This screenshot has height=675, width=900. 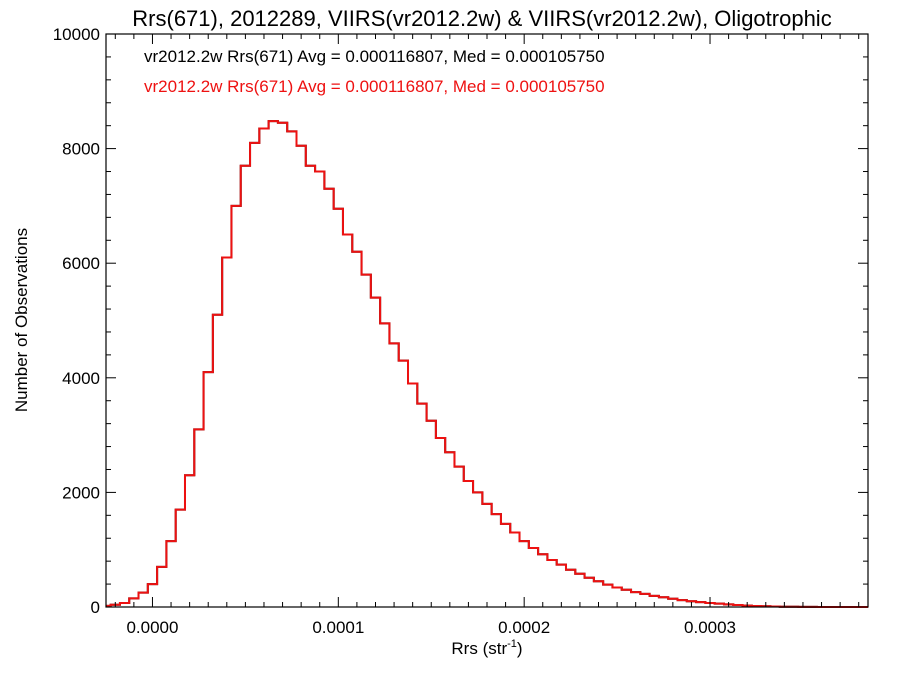 What do you see at coordinates (81, 149) in the screenshot?
I see `y-tick-label: 8000` at bounding box center [81, 149].